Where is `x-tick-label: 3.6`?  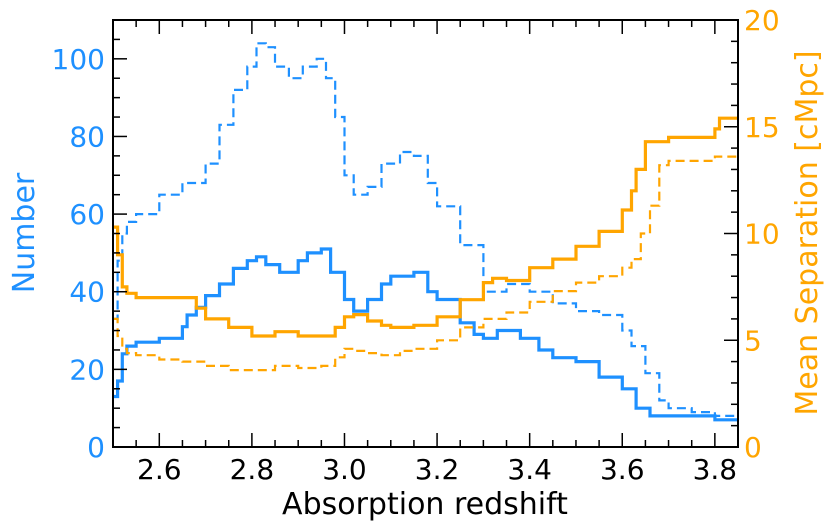 x-tick-label: 3.6 is located at coordinates (622, 469).